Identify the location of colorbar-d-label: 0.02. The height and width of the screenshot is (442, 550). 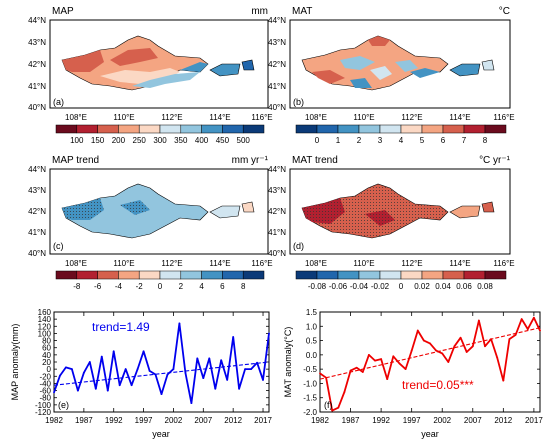
(422, 286).